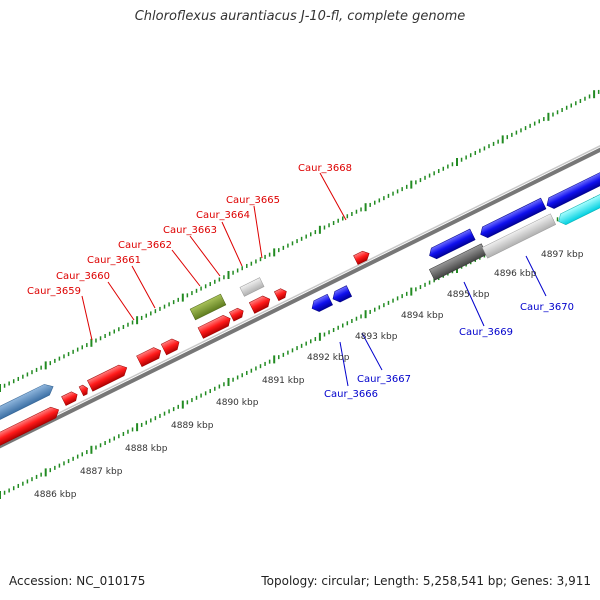  I want to click on gene-label: Caur_3663, so click(190, 230).